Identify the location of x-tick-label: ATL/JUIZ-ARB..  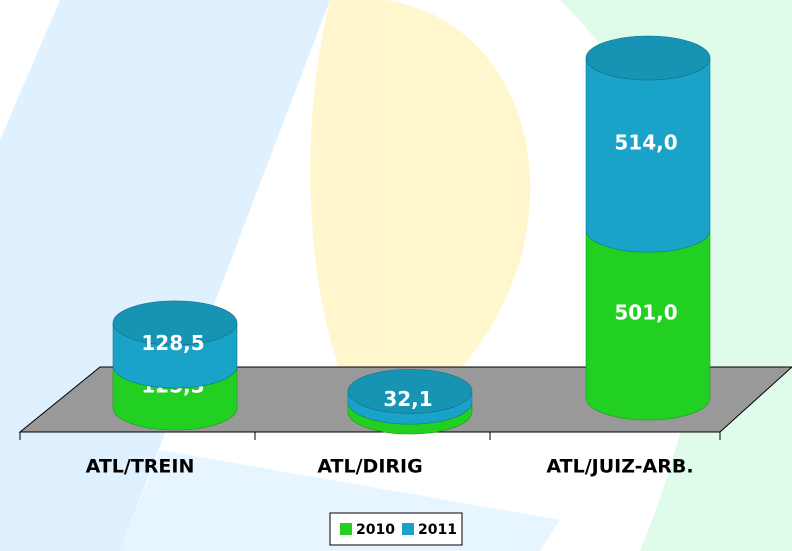
(619, 467).